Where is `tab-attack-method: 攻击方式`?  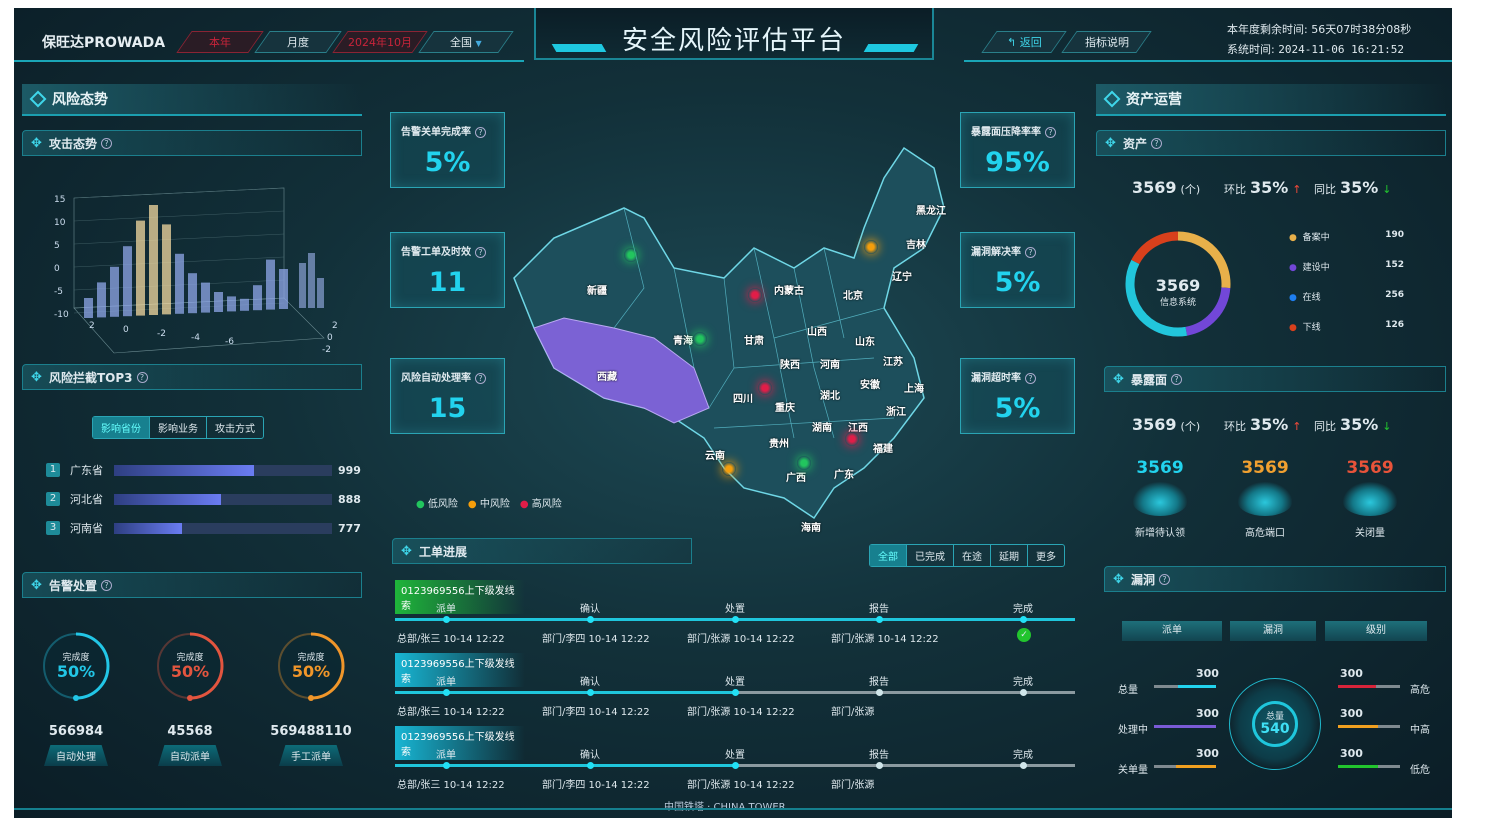 tab-attack-method: 攻击方式 is located at coordinates (235, 429).